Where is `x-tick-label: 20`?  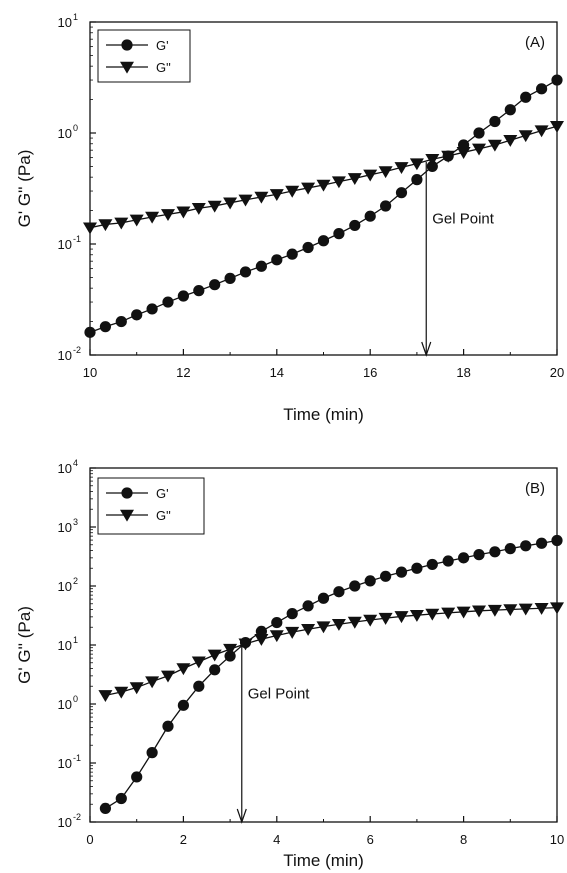 x-tick-label: 20 is located at coordinates (557, 372).